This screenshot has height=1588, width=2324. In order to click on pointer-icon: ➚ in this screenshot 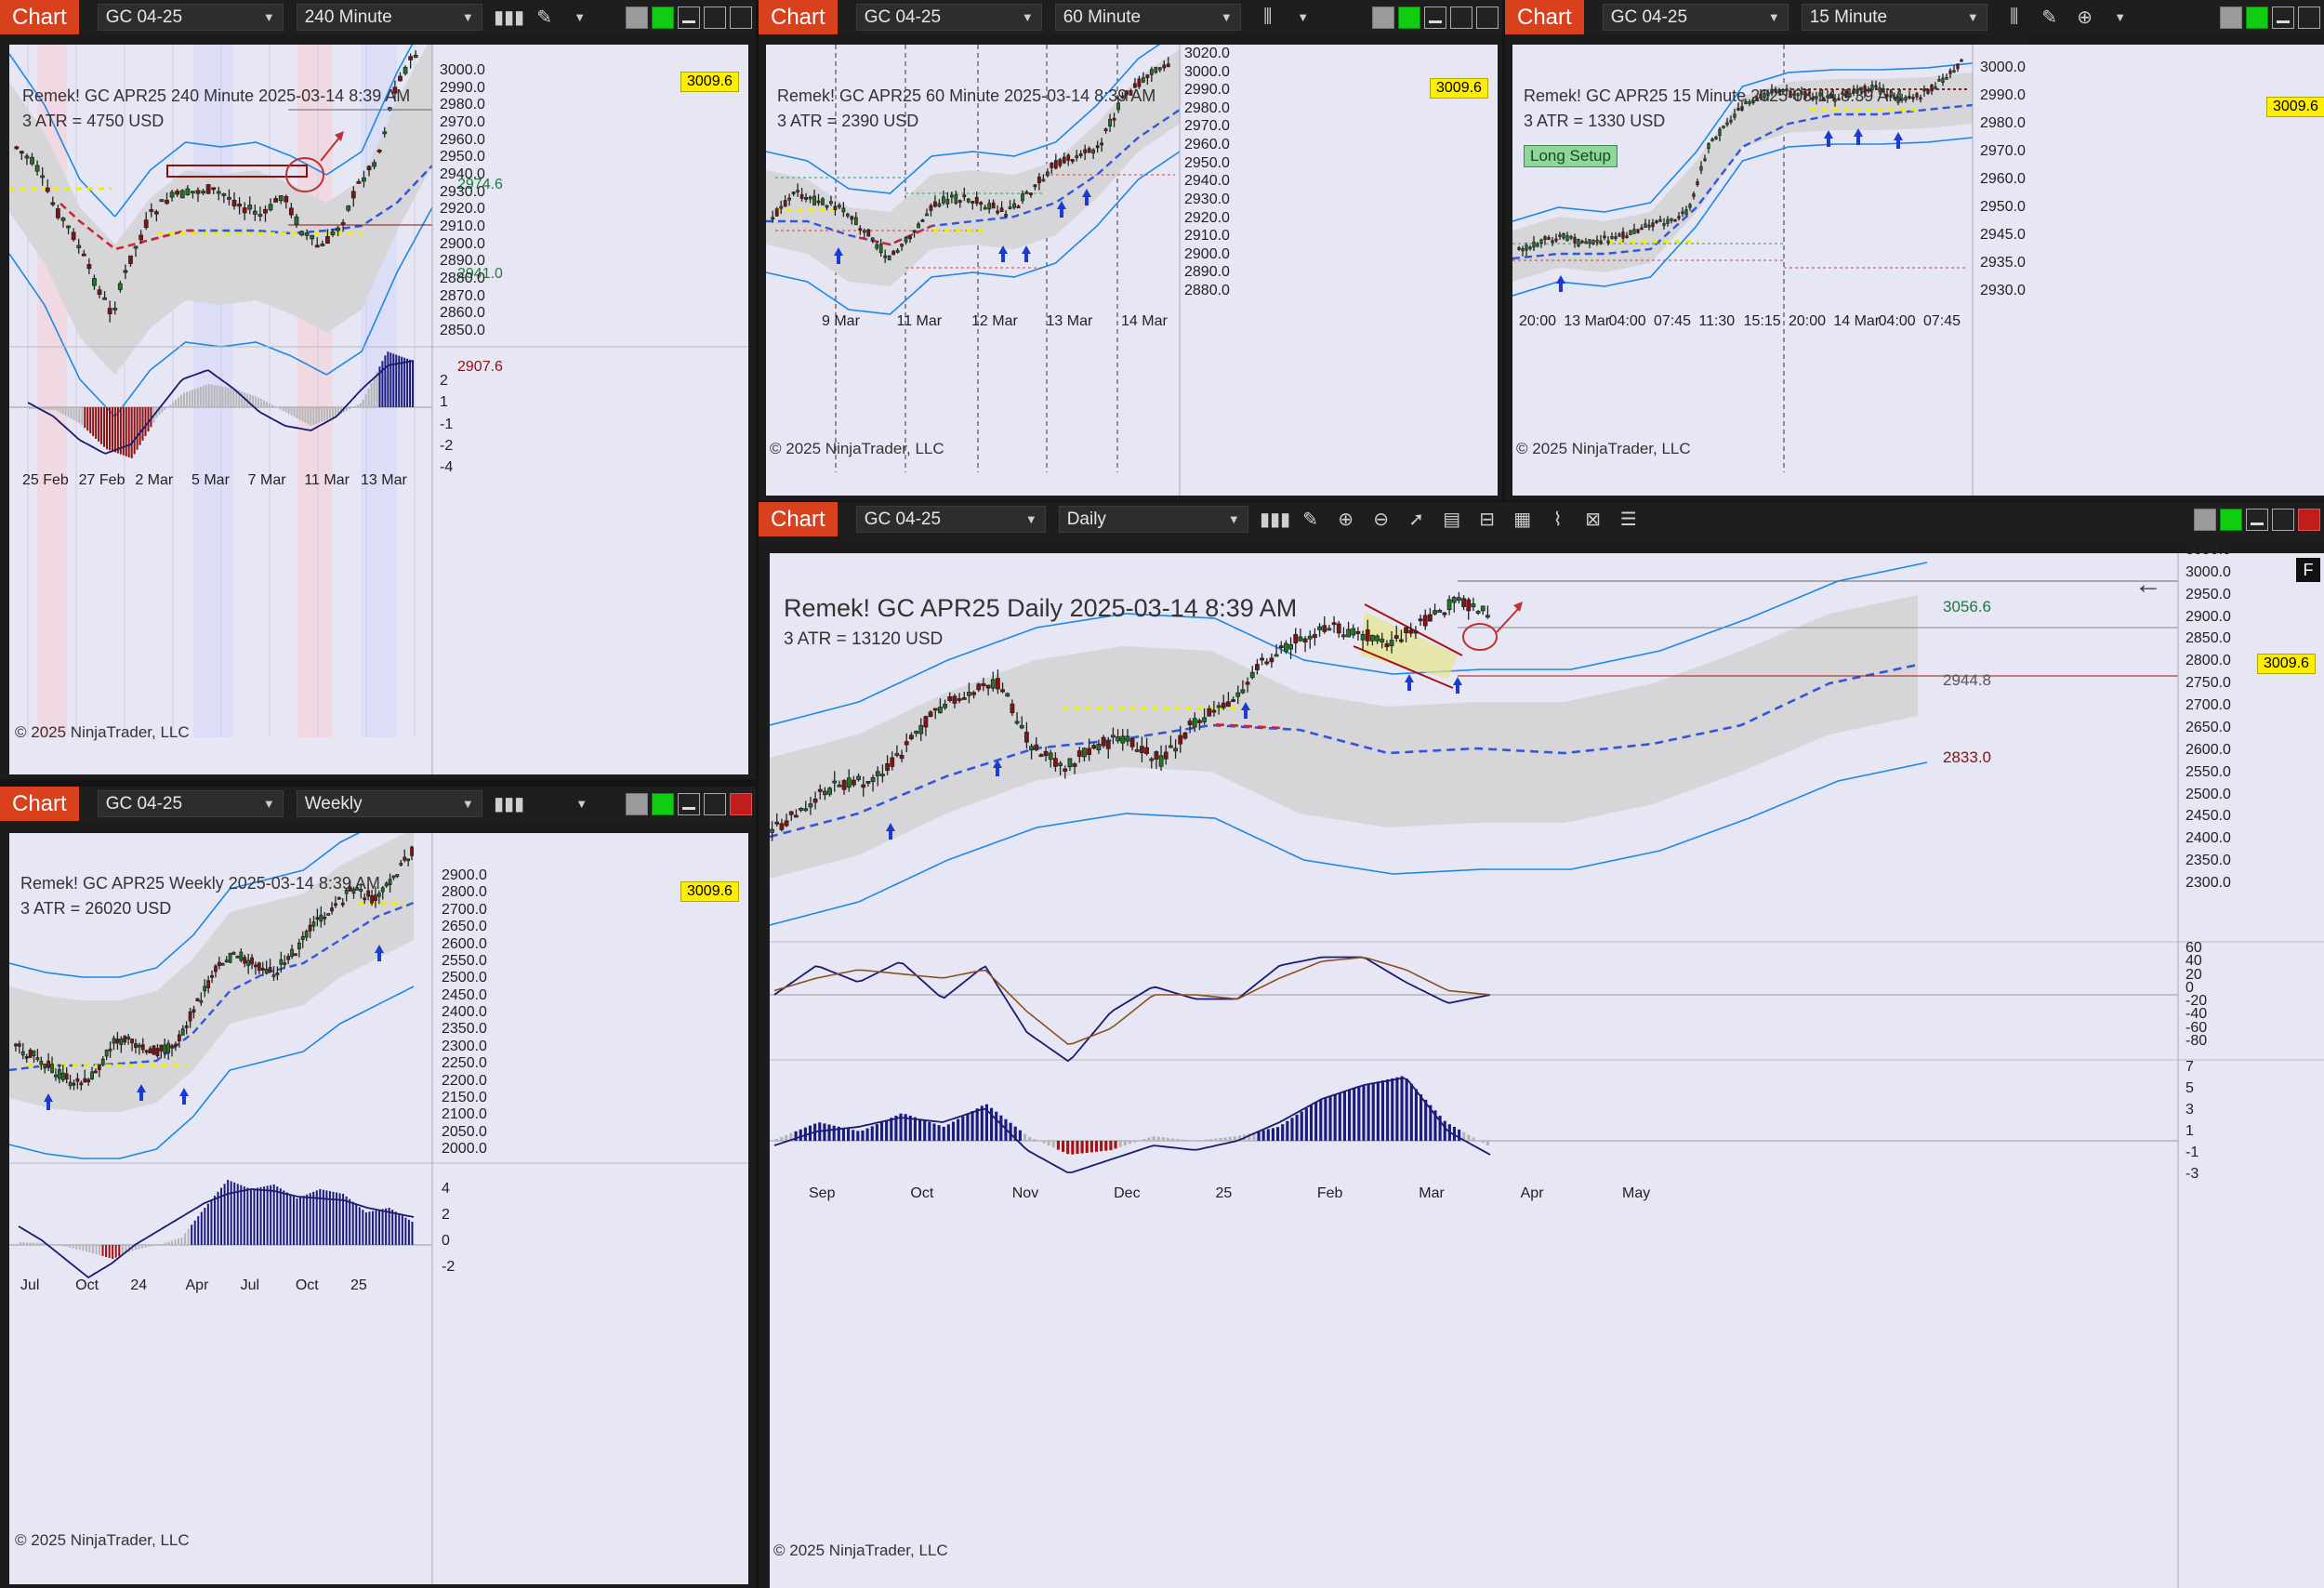, I will do `click(1416, 519)`.